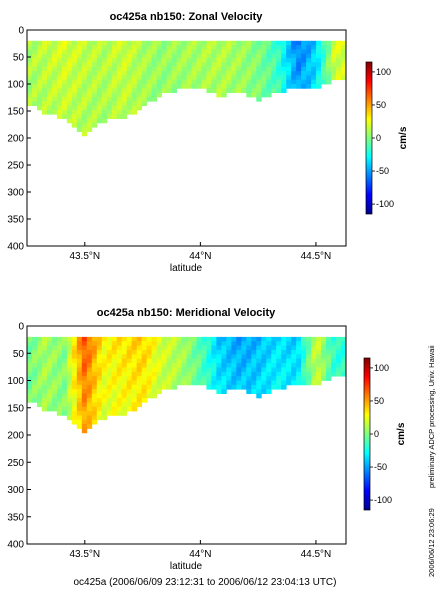  I want to click on x-tick-label: 43.5°N, so click(84, 256).